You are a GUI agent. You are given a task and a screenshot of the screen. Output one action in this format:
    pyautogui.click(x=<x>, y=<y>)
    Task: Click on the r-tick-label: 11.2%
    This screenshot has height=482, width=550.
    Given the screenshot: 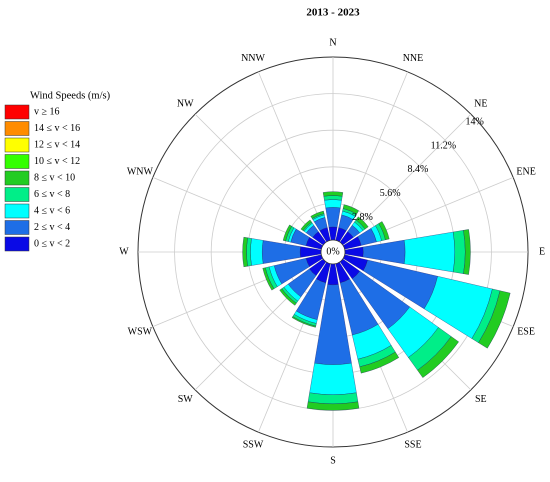 What is the action you would take?
    pyautogui.click(x=443, y=145)
    